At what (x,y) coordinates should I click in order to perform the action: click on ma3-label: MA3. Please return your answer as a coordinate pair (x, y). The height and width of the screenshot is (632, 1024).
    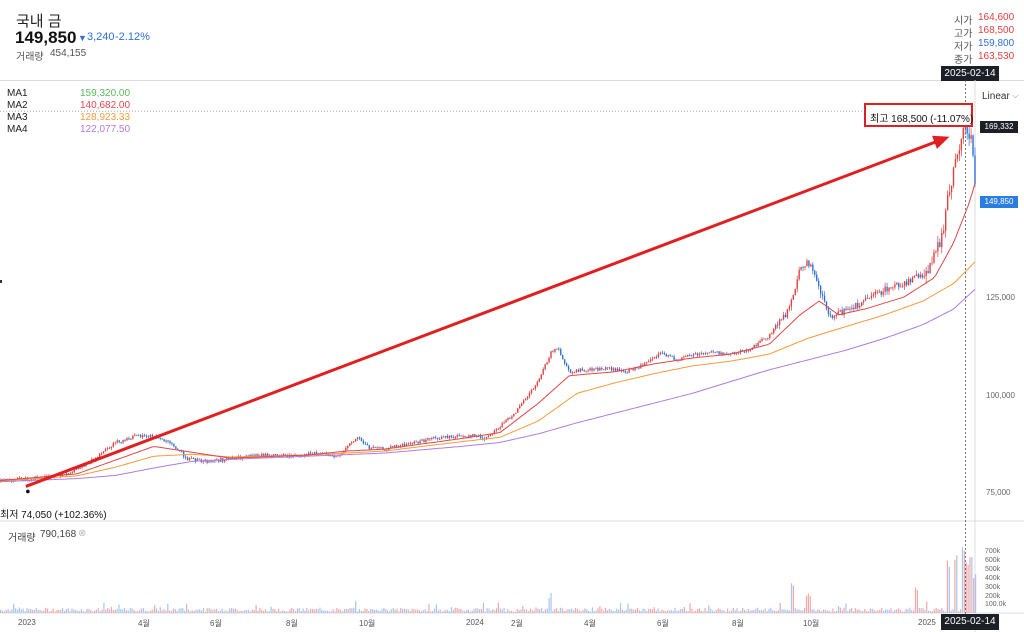
    Looking at the image, I should click on (17, 117).